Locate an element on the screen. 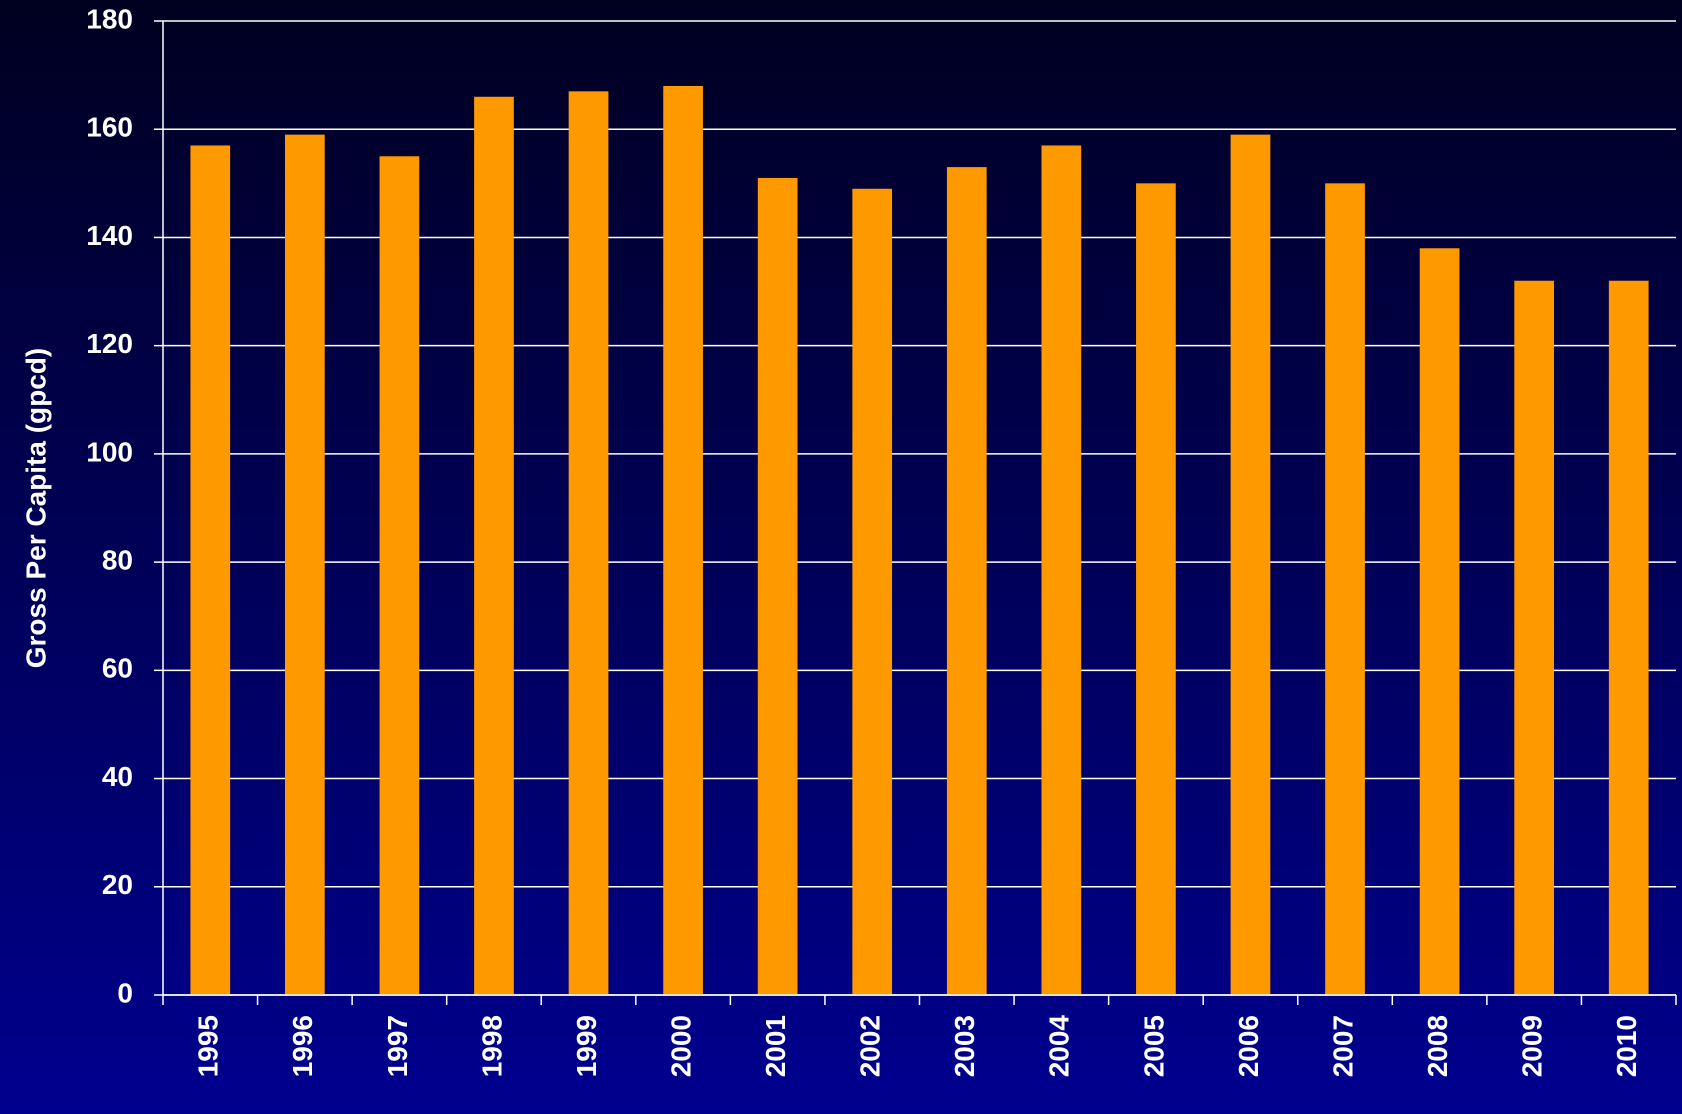 Image resolution: width=1682 pixels, height=1114 pixels. y-tick-label: 40 is located at coordinates (117, 776).